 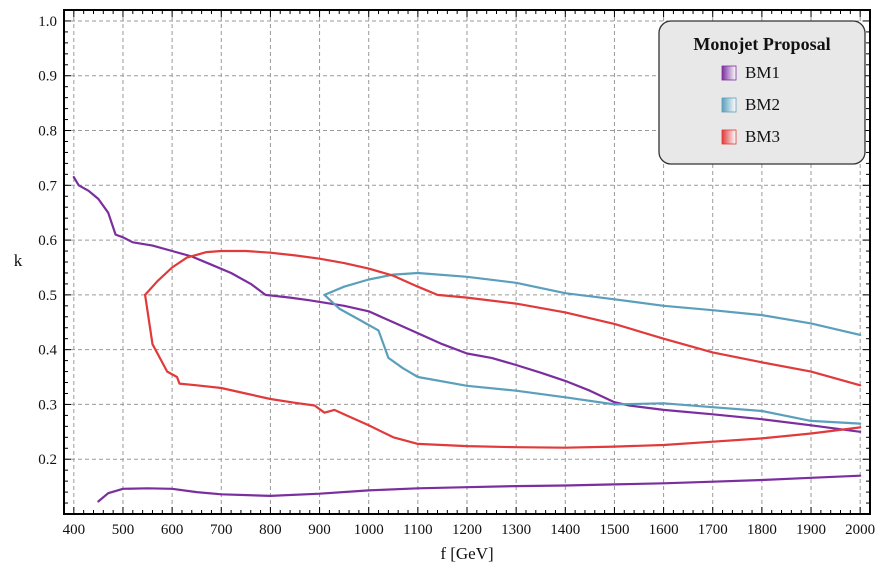 What do you see at coordinates (123, 530) in the screenshot?
I see `x-tick-label: 500` at bounding box center [123, 530].